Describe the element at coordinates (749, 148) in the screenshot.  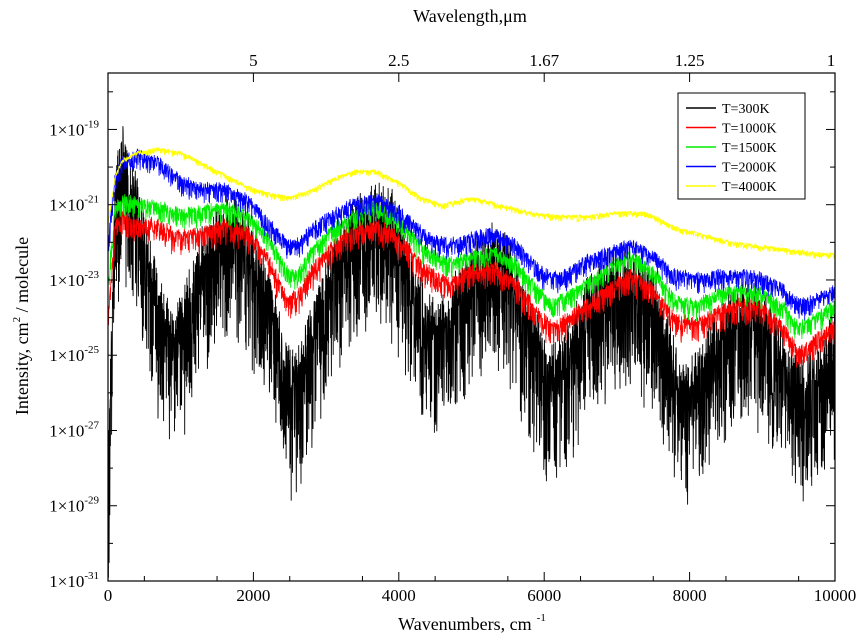
I see `legend-entry: T=1500K` at that location.